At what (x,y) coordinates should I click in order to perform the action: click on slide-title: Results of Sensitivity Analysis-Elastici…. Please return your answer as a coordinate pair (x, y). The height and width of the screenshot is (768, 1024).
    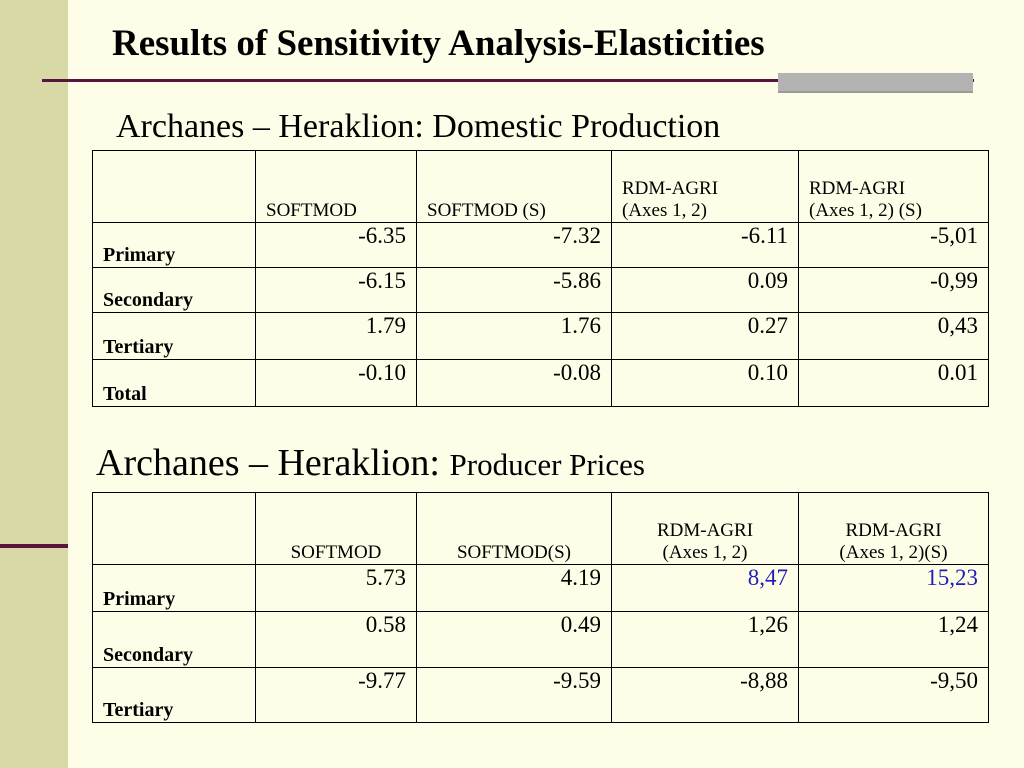
    Looking at the image, I should click on (438, 43).